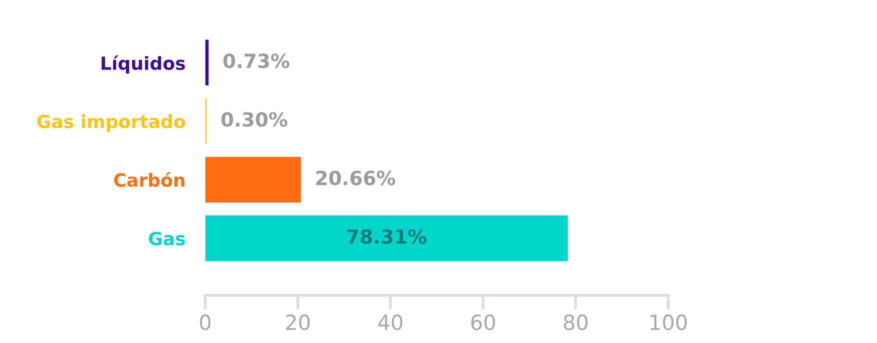  I want to click on x-tick-label: 100, so click(668, 322).